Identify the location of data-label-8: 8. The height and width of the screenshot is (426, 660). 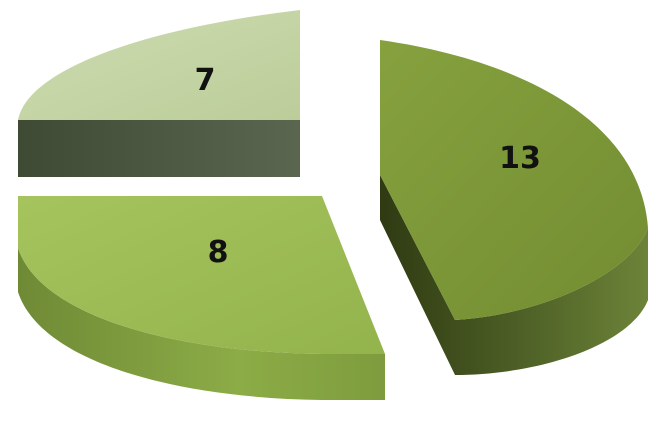
(218, 252).